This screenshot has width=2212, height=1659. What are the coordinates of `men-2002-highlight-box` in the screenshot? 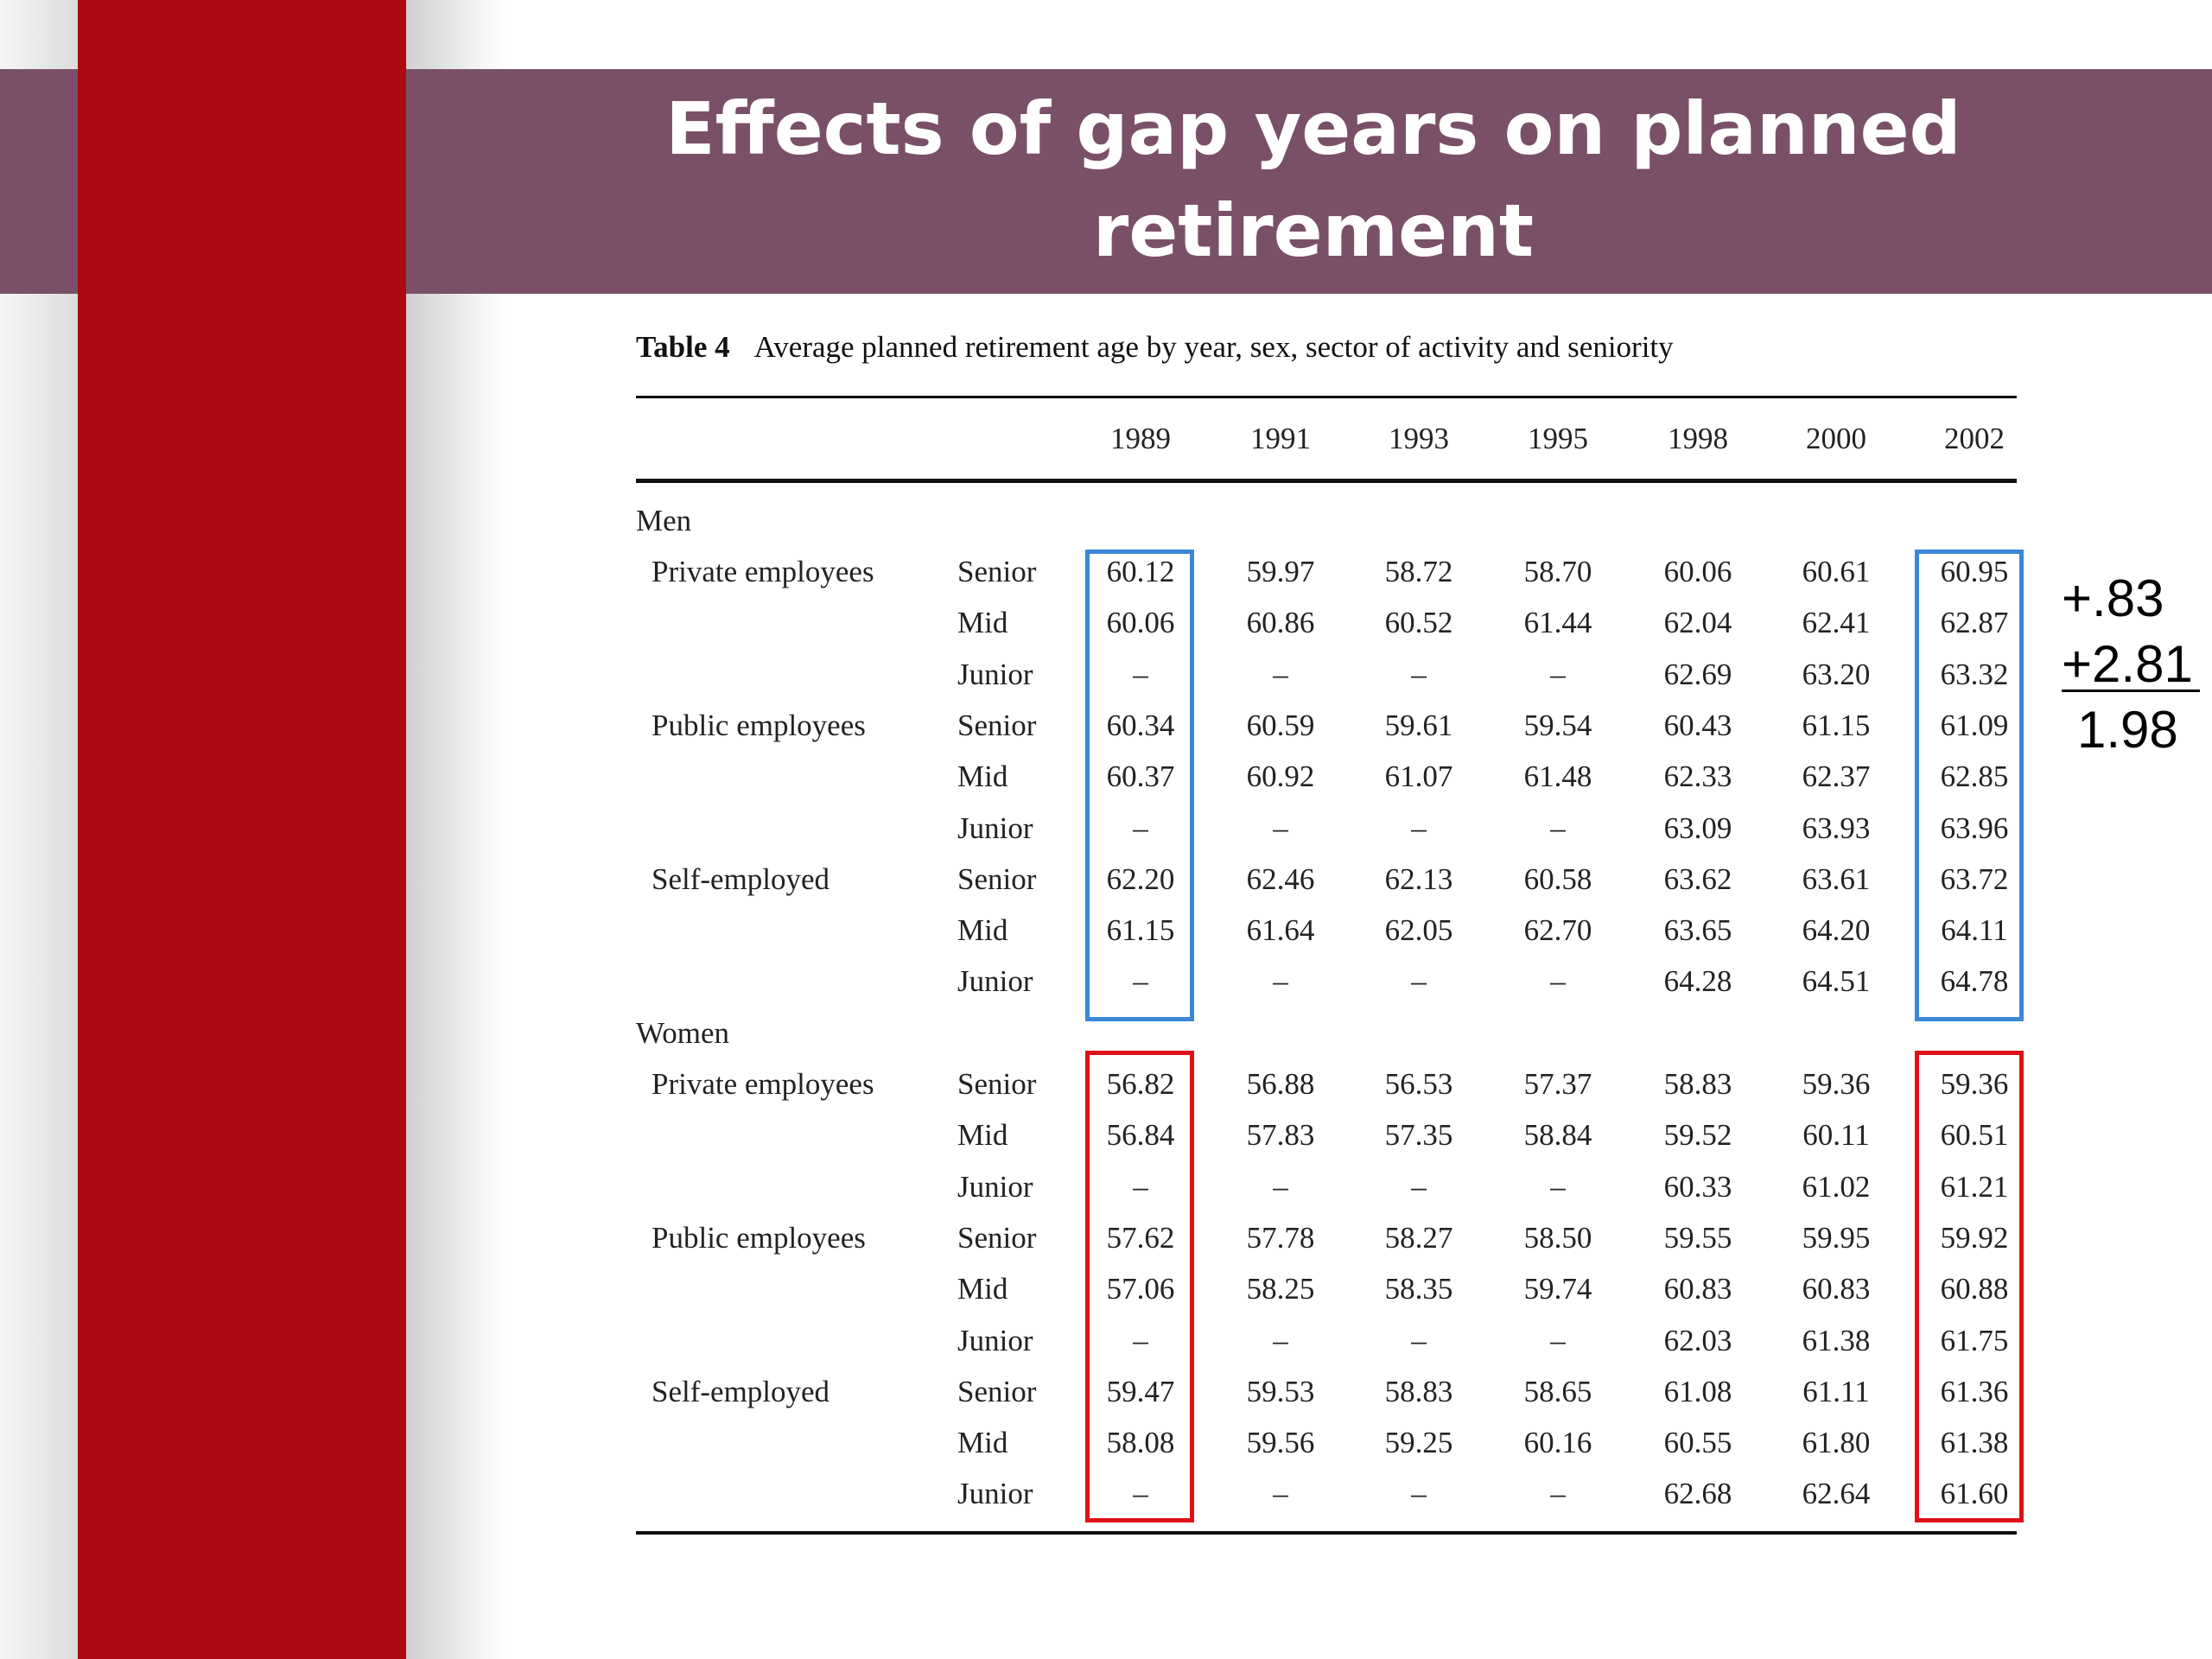 It's located at (1970, 785).